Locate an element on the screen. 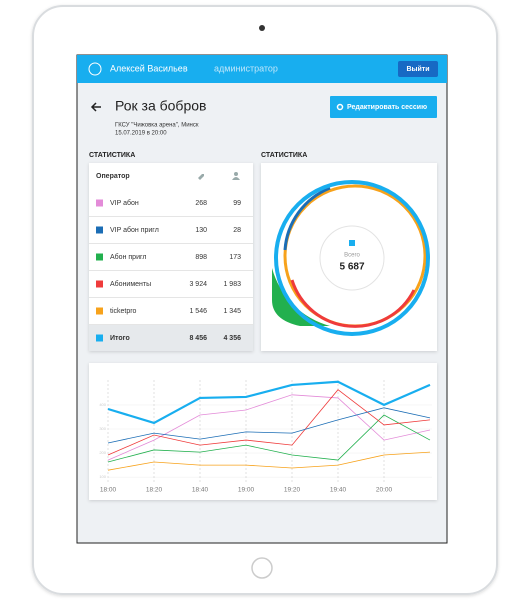 The width and height of the screenshot is (530, 600). back-arrow is located at coordinates (95, 107).